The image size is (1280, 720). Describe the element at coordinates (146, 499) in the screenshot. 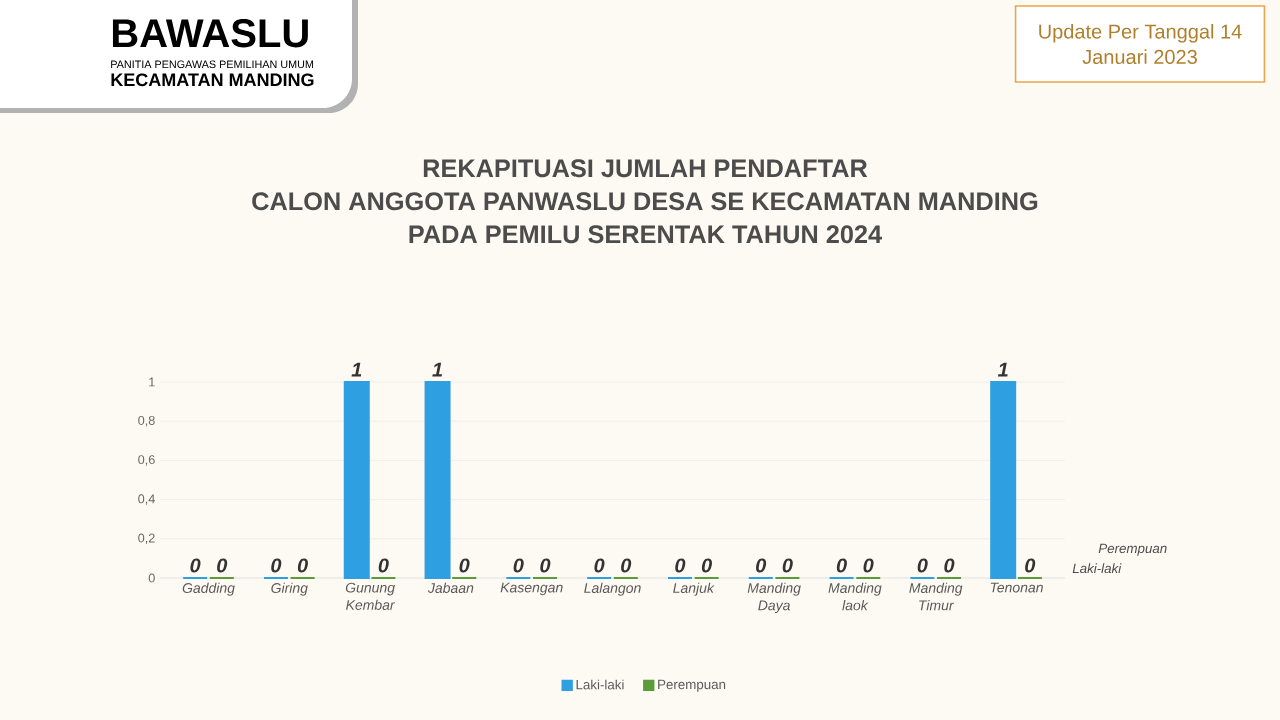

I see `y-tick-label: 0,4` at that location.